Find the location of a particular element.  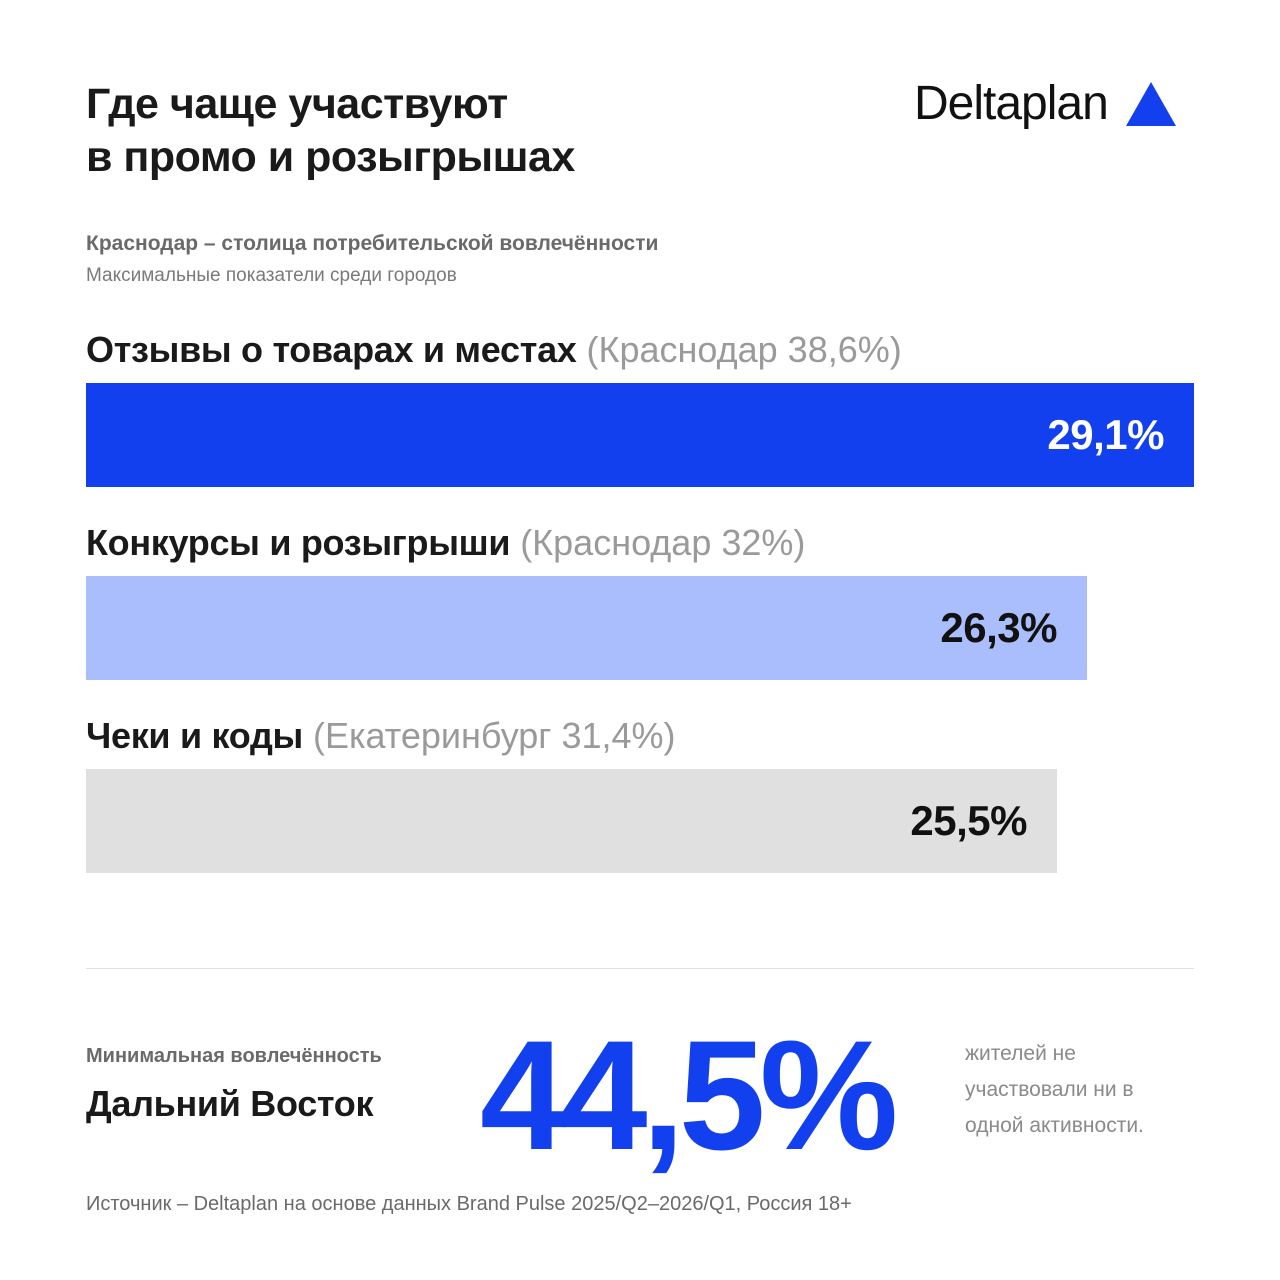

bar-value-label: 29,1% is located at coordinates (1105, 434).